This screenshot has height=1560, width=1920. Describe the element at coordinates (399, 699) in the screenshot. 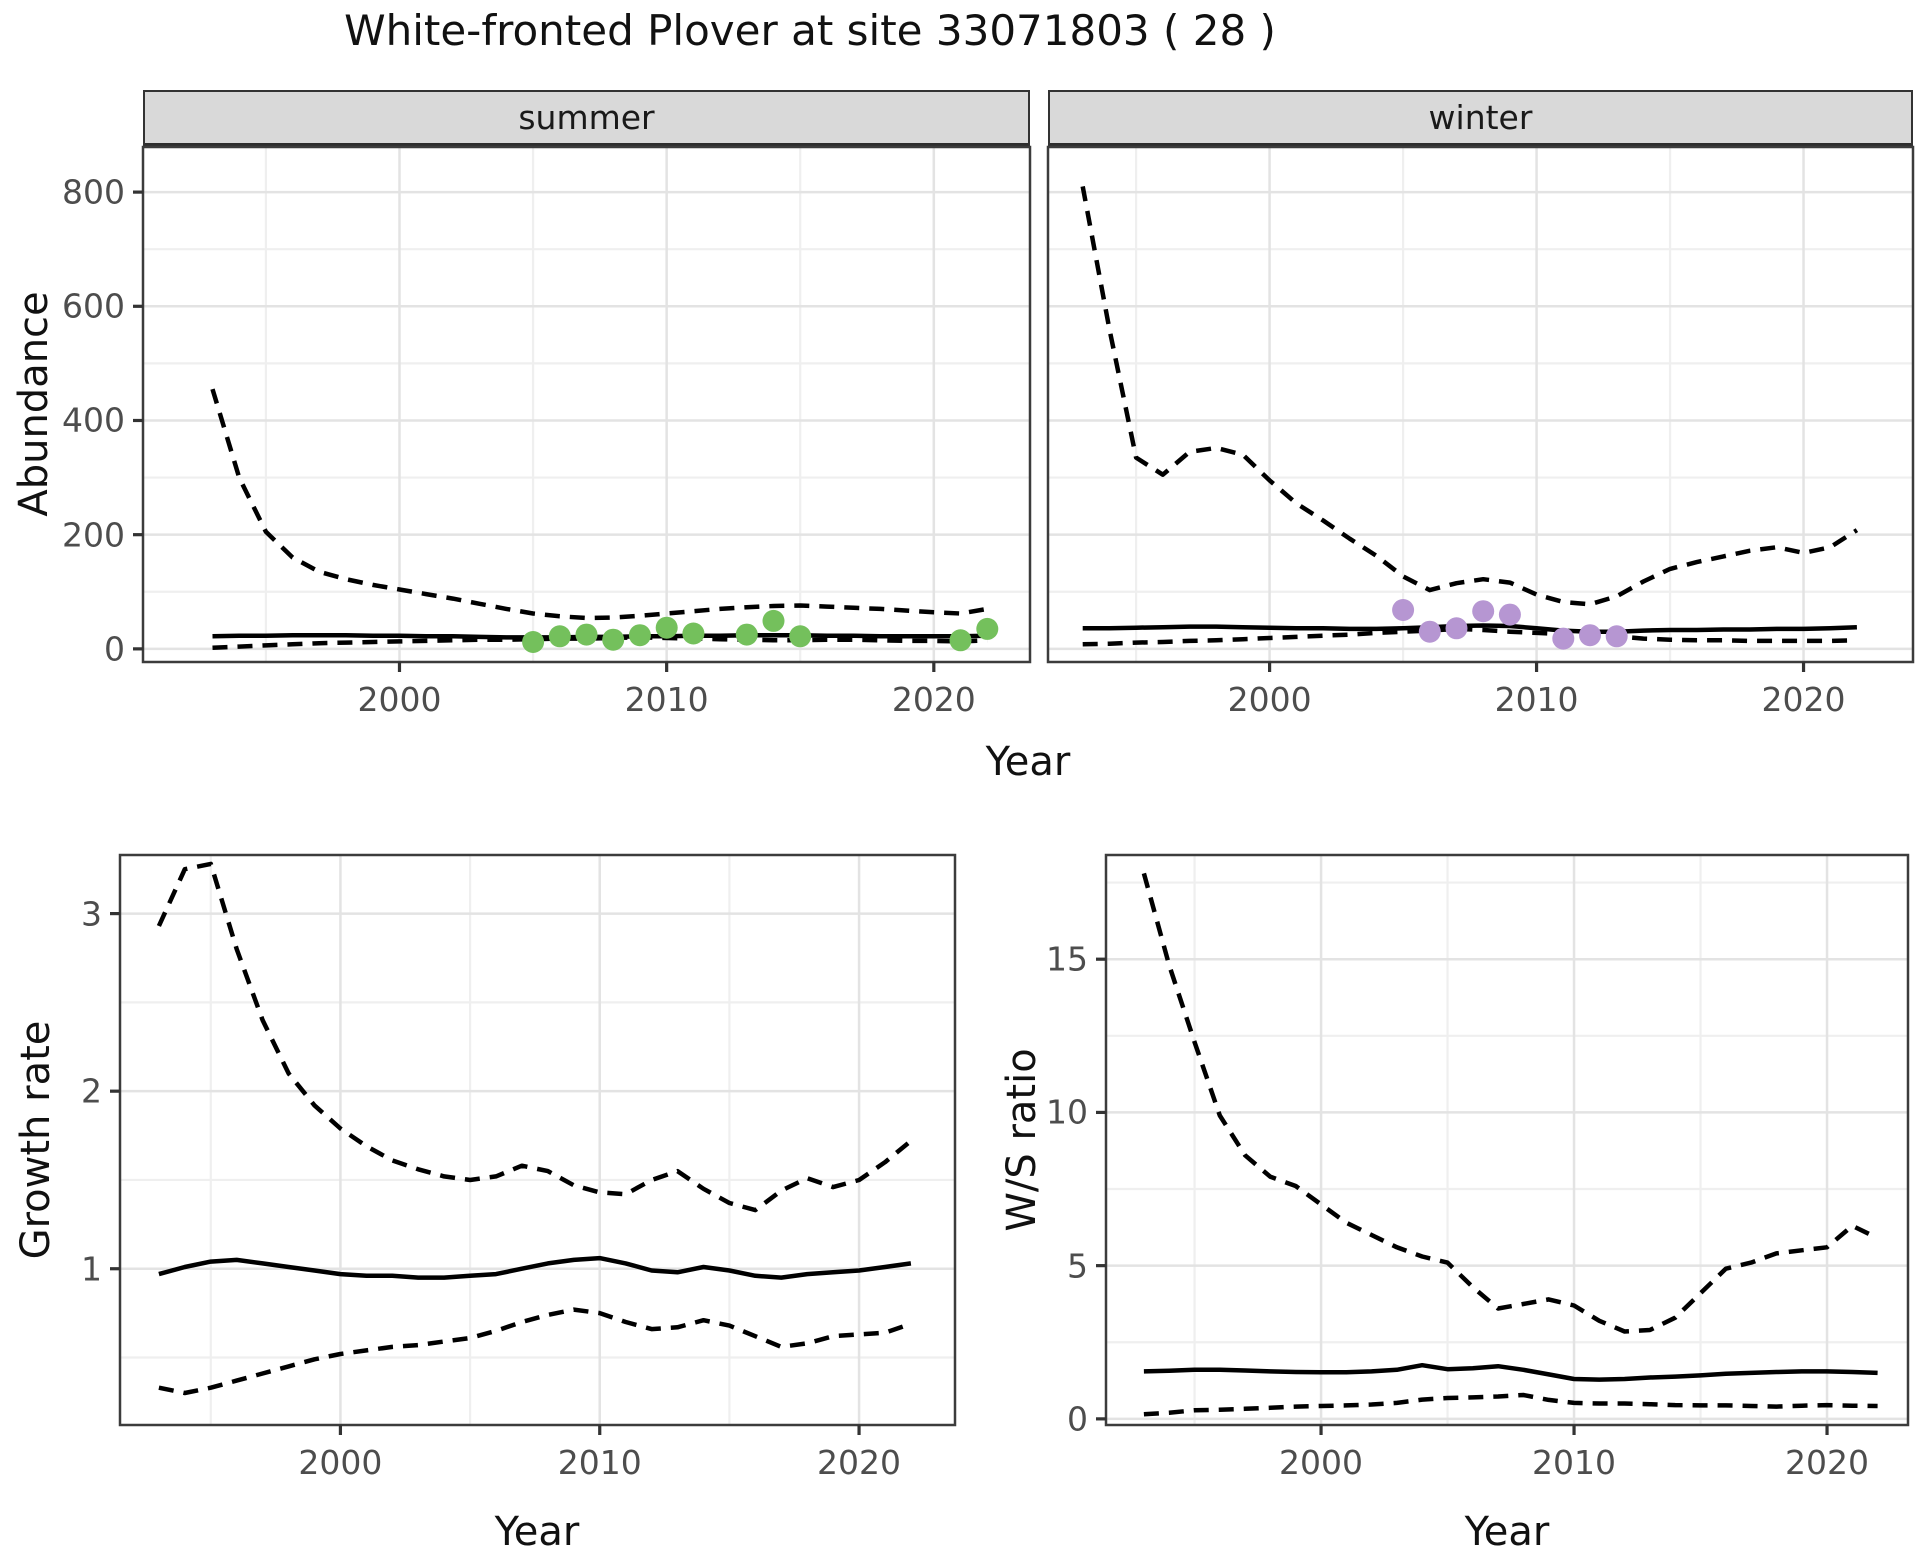

I see `x-tick-label-summer-2000: 2000` at that location.